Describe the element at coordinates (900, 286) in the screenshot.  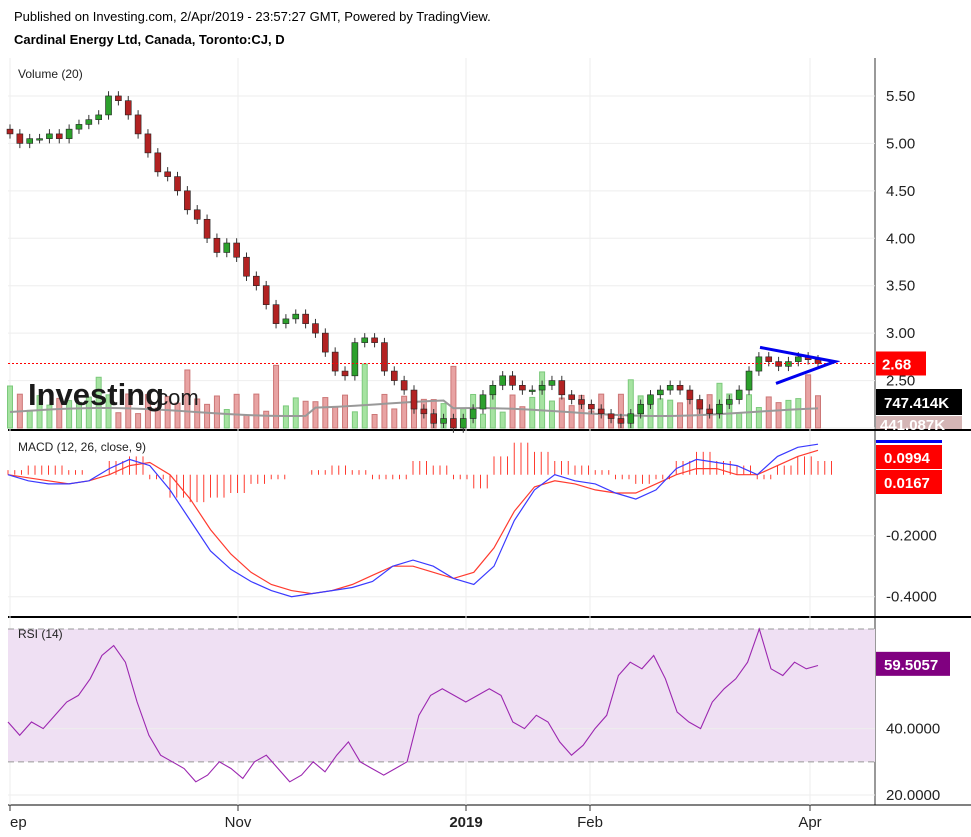
I see `price-tick-label: 3.50` at that location.